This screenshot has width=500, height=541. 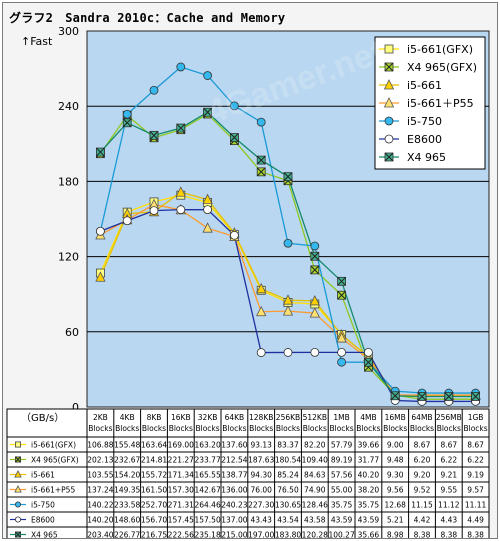 I want to click on table-cell: 9.30, so click(x=395, y=475).